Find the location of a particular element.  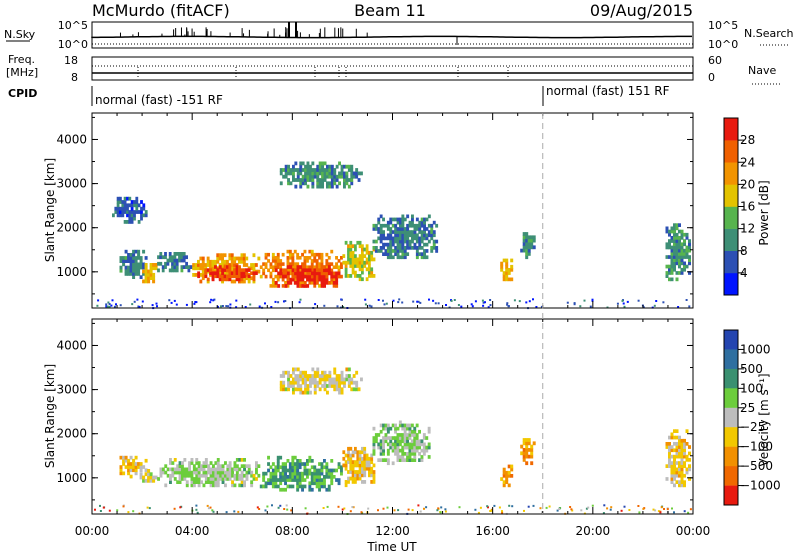

time-tick-label: 08:00 is located at coordinates (292, 531).